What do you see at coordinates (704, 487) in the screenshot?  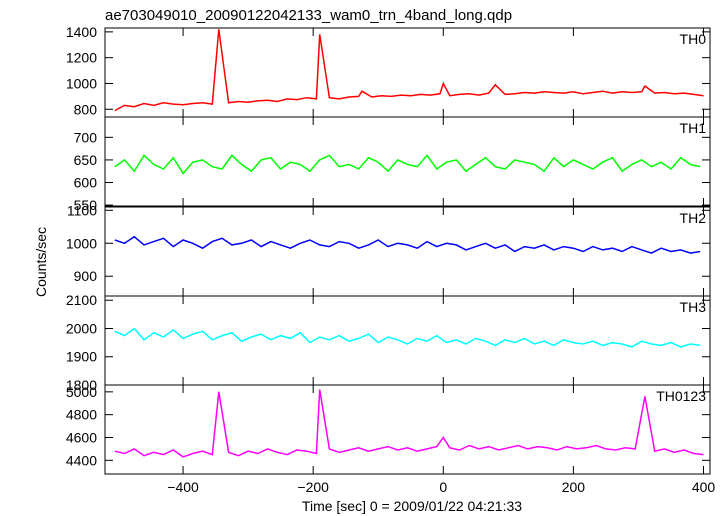 I see `x-tick-label: 400` at bounding box center [704, 487].